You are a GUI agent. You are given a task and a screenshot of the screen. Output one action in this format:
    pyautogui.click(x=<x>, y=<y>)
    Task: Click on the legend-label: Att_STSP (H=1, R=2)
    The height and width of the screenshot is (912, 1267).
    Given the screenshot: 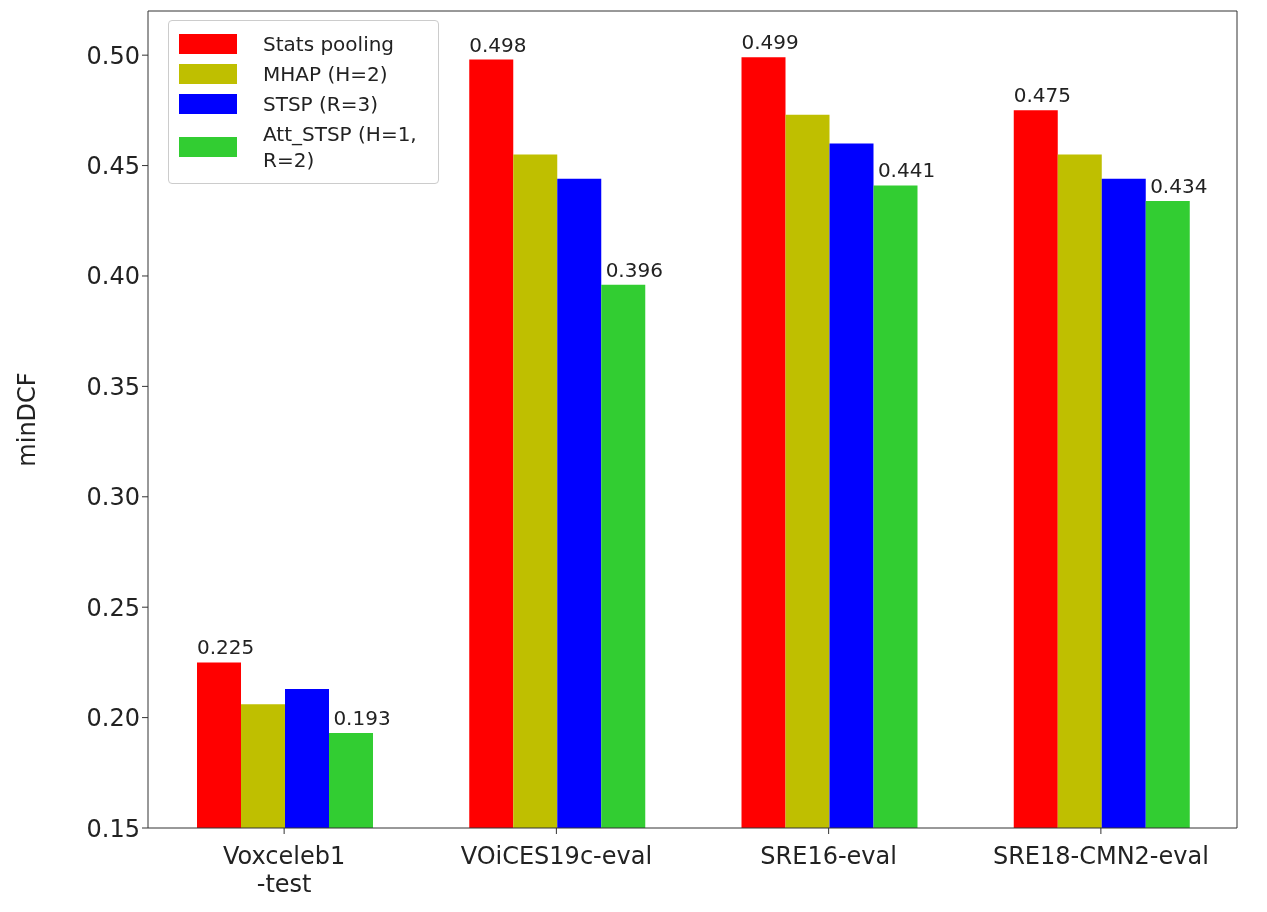 What is the action you would take?
    pyautogui.click(x=340, y=147)
    